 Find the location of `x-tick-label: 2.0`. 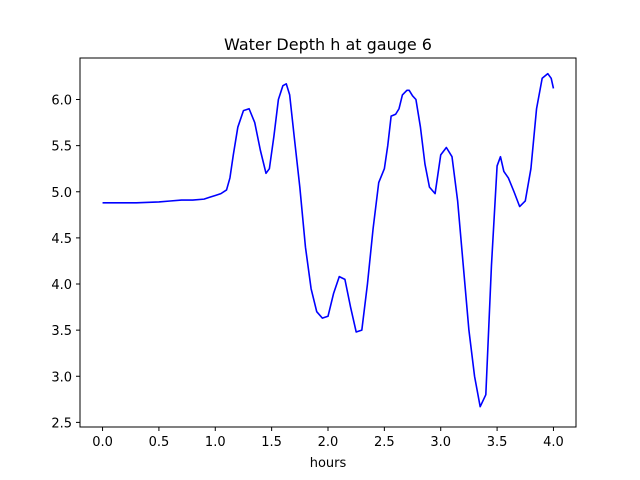

x-tick-label: 2.0 is located at coordinates (328, 442).